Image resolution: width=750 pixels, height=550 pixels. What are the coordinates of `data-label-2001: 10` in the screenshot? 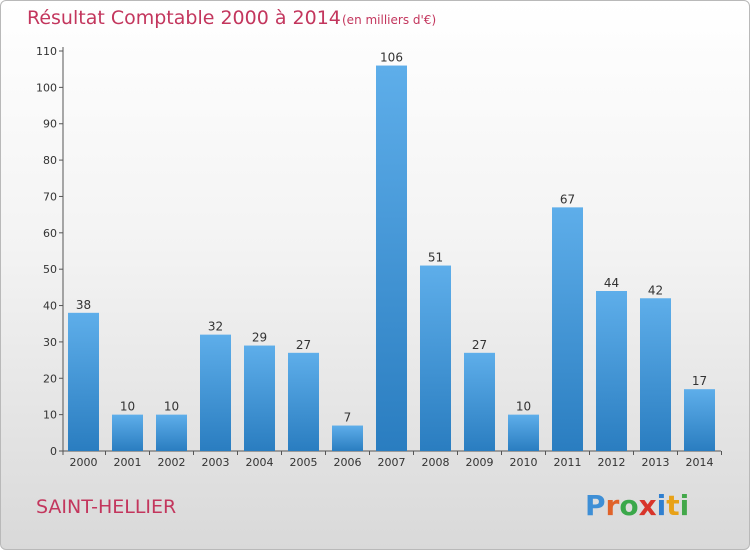 It's located at (127, 407).